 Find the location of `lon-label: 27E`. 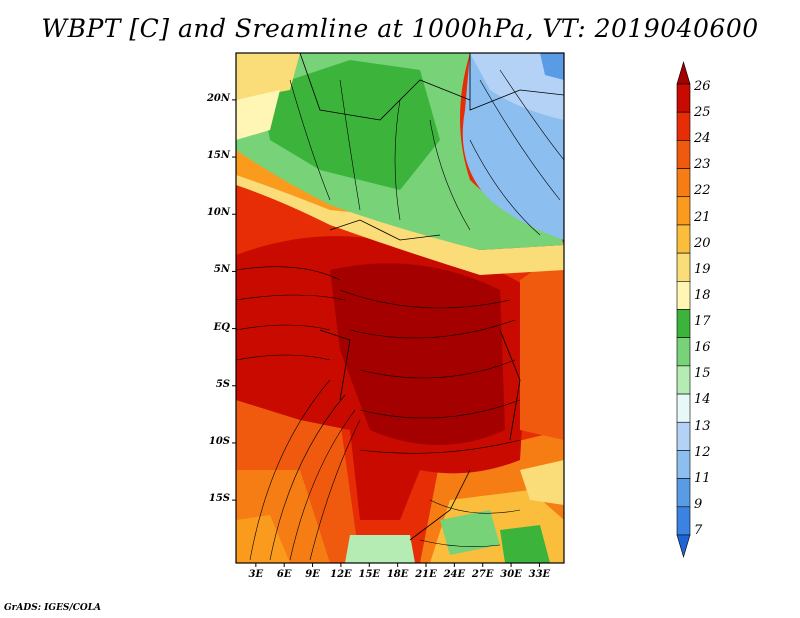

lon-label: 27E is located at coordinates (482, 574).